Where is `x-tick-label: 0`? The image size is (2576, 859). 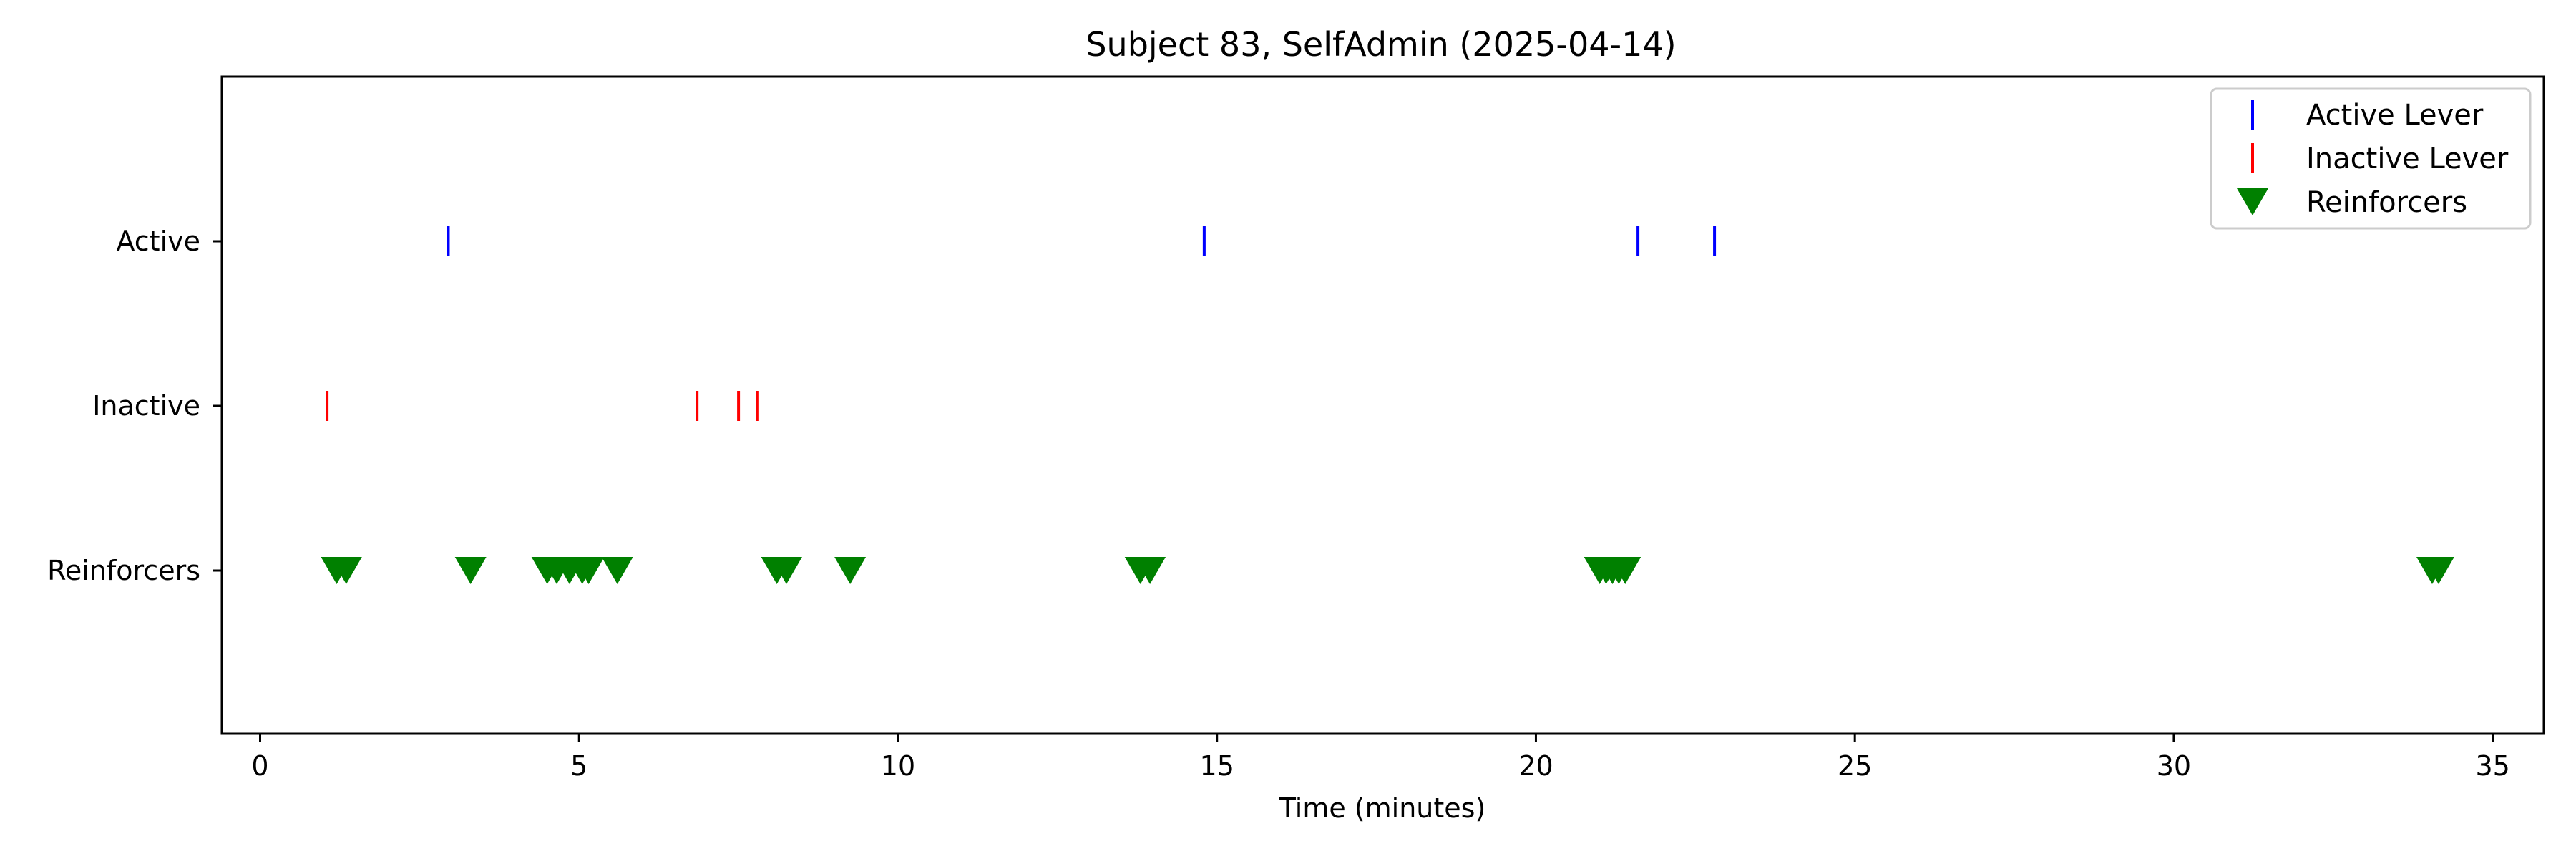 x-tick-label: 0 is located at coordinates (259, 766).